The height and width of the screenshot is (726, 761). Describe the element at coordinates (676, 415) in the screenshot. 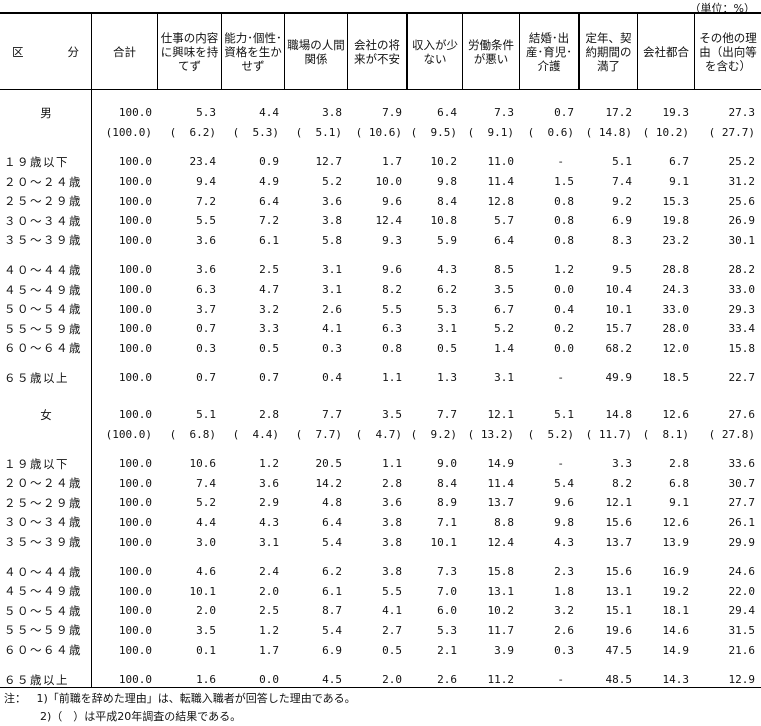

I see `cell: 12.6` at that location.